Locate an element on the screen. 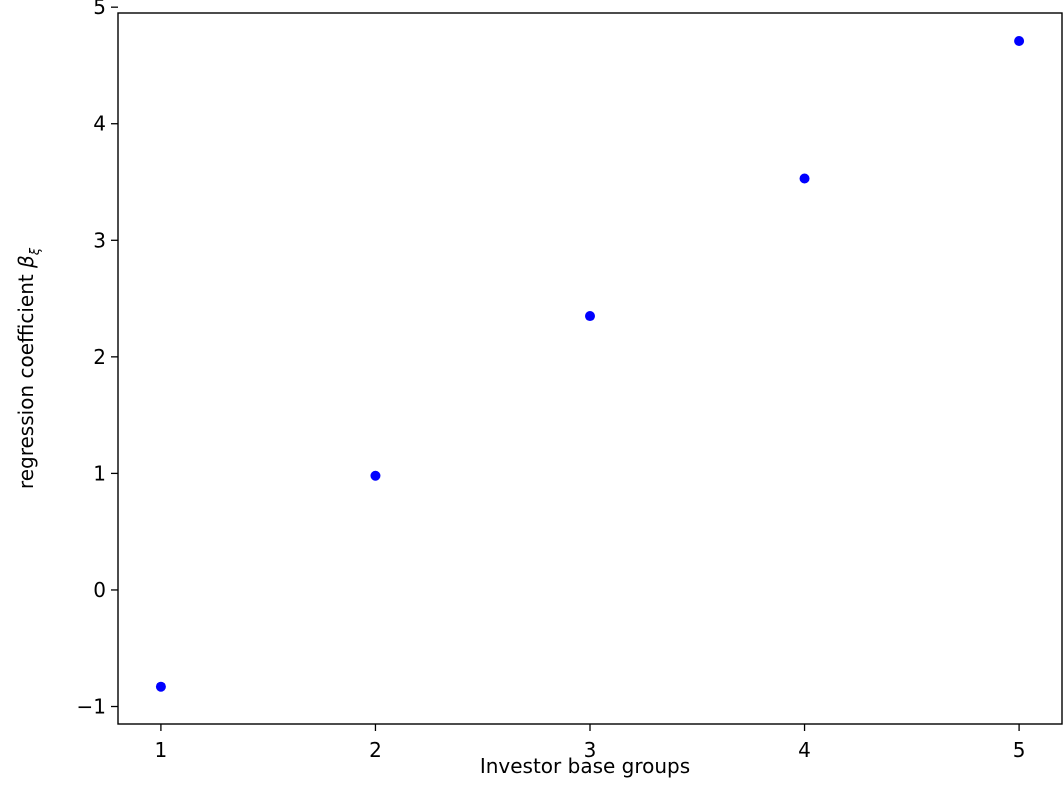  x-tick-label: 3 is located at coordinates (590, 750).